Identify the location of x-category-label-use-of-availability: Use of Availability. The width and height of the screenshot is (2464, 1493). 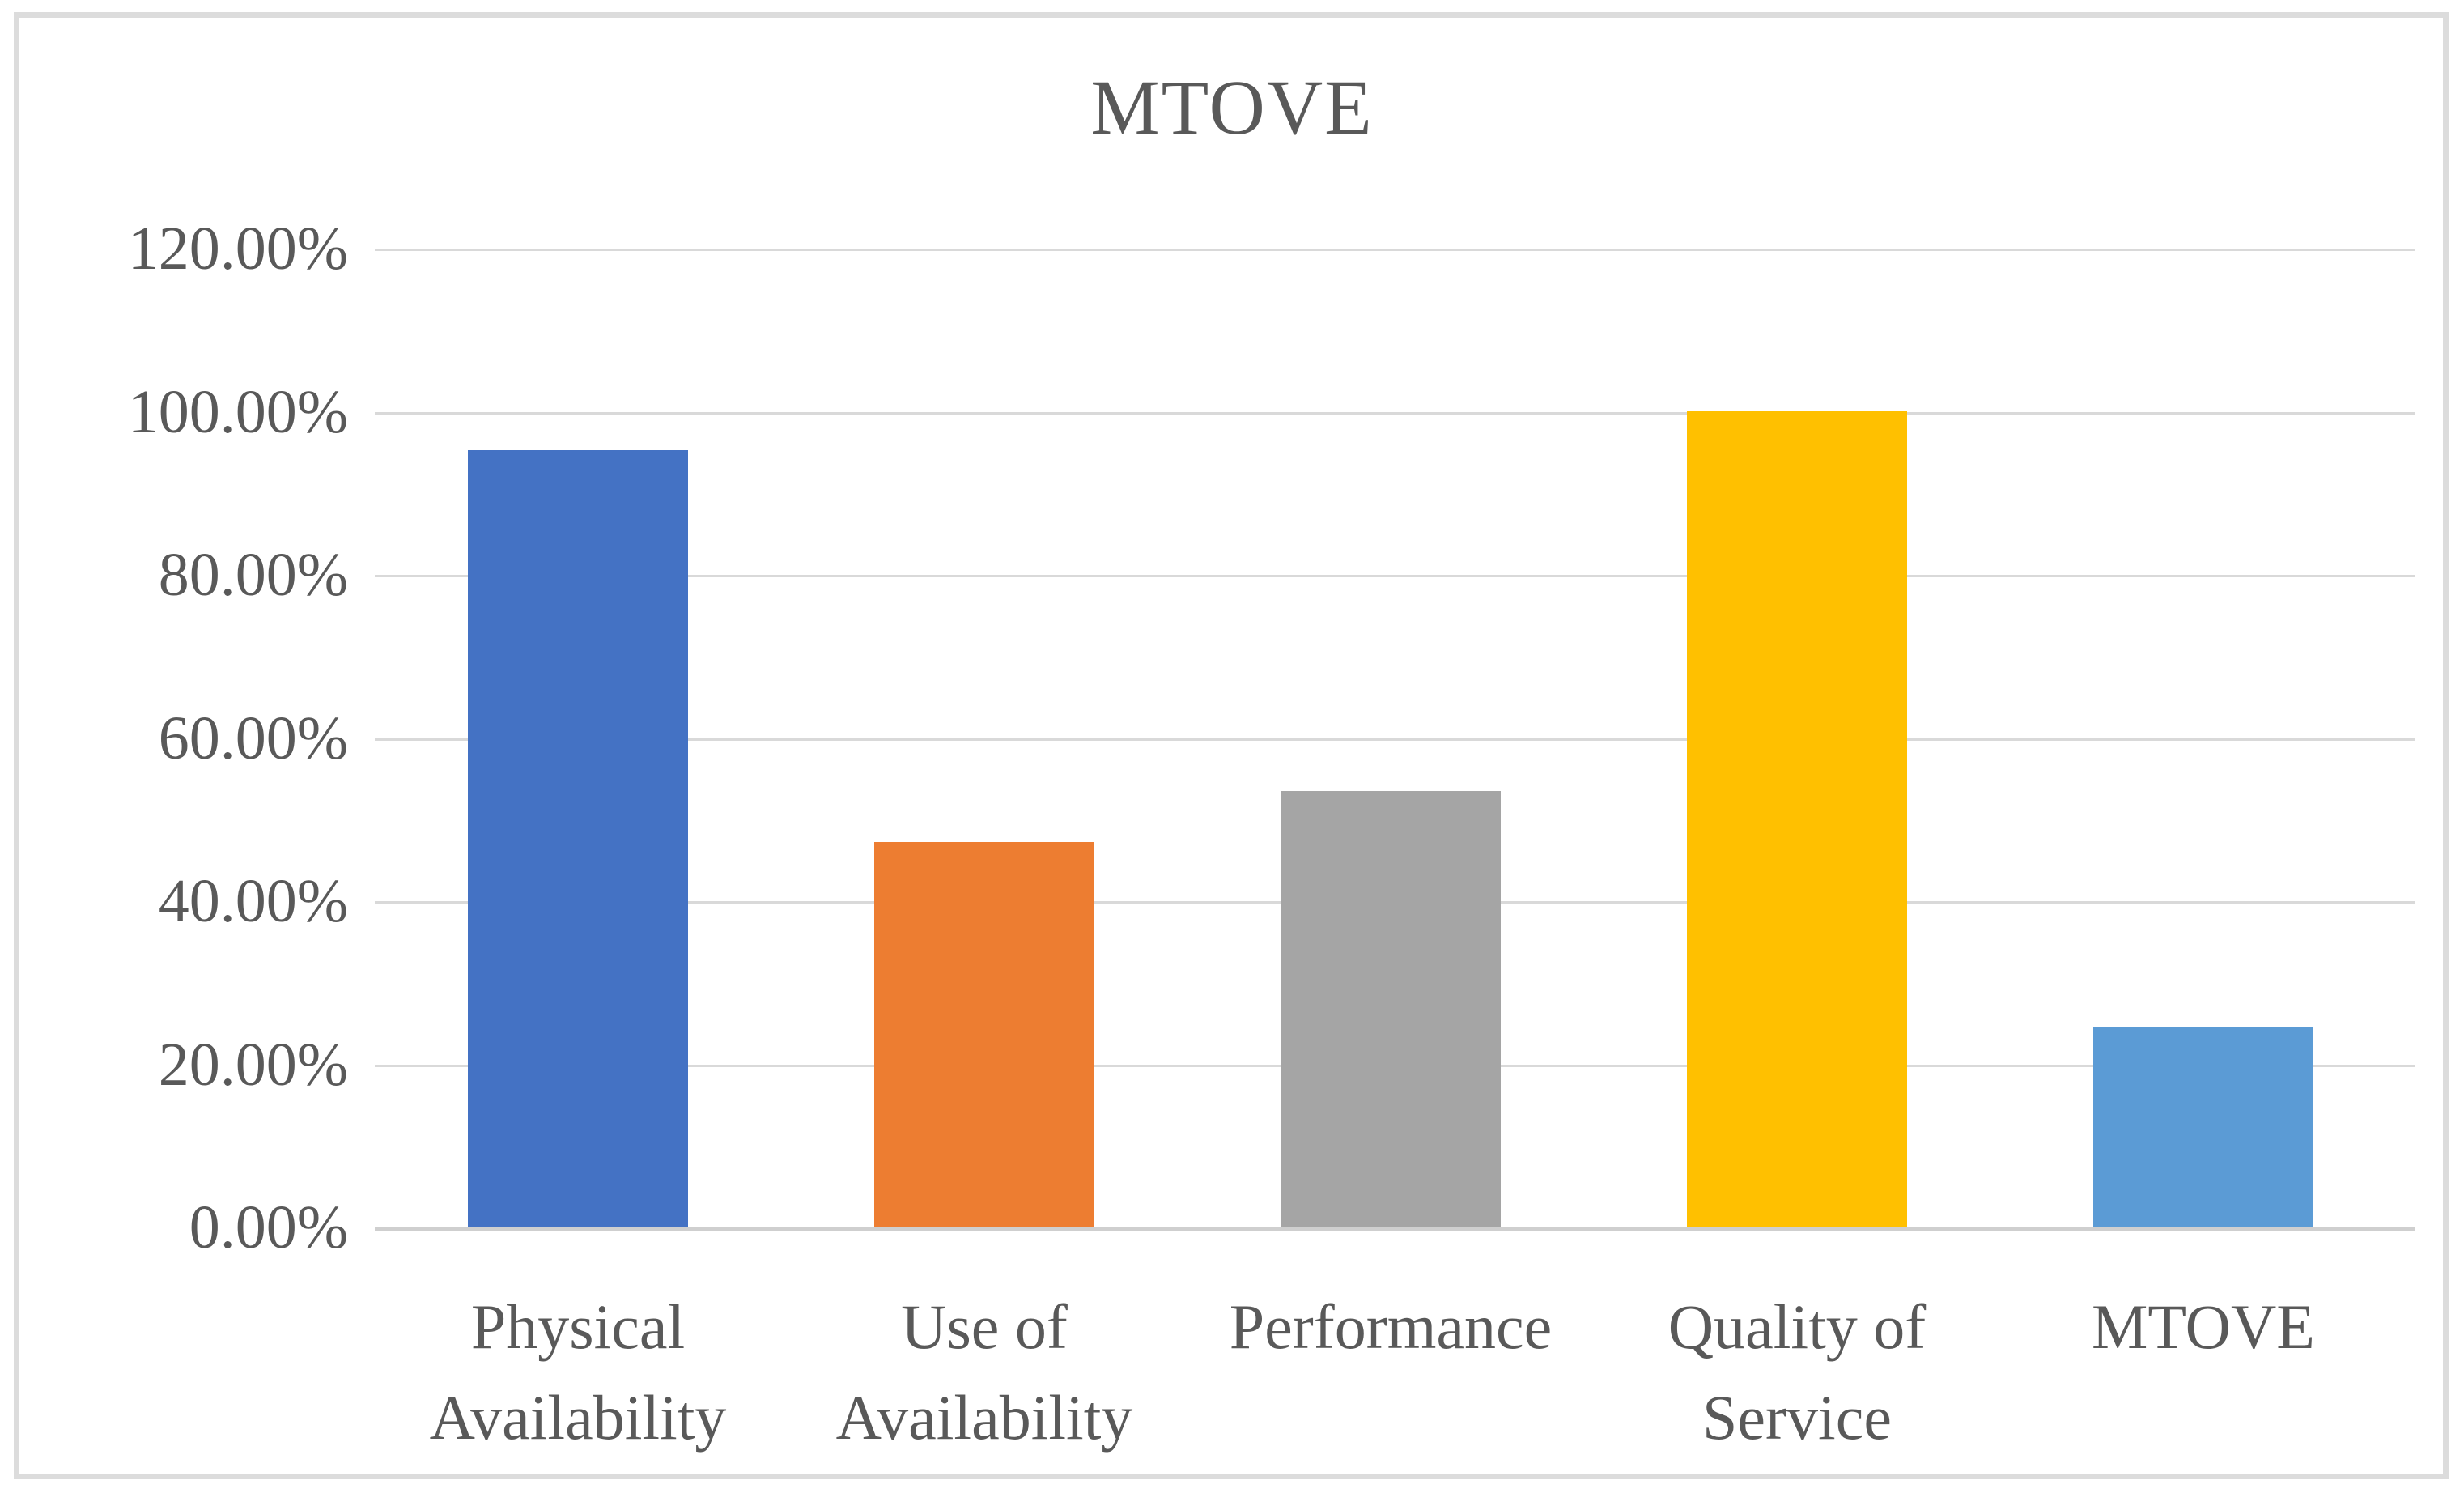
(984, 1372).